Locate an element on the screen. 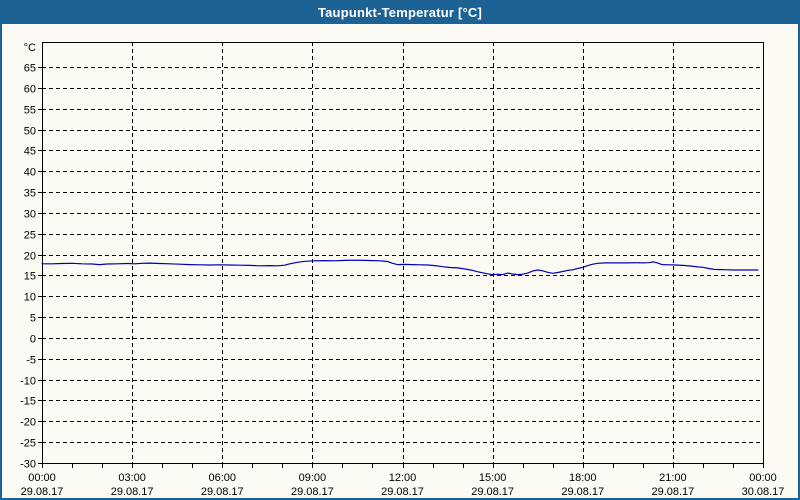 Image resolution: width=800 pixels, height=500 pixels. y-tick-label: 5 is located at coordinates (33, 319).